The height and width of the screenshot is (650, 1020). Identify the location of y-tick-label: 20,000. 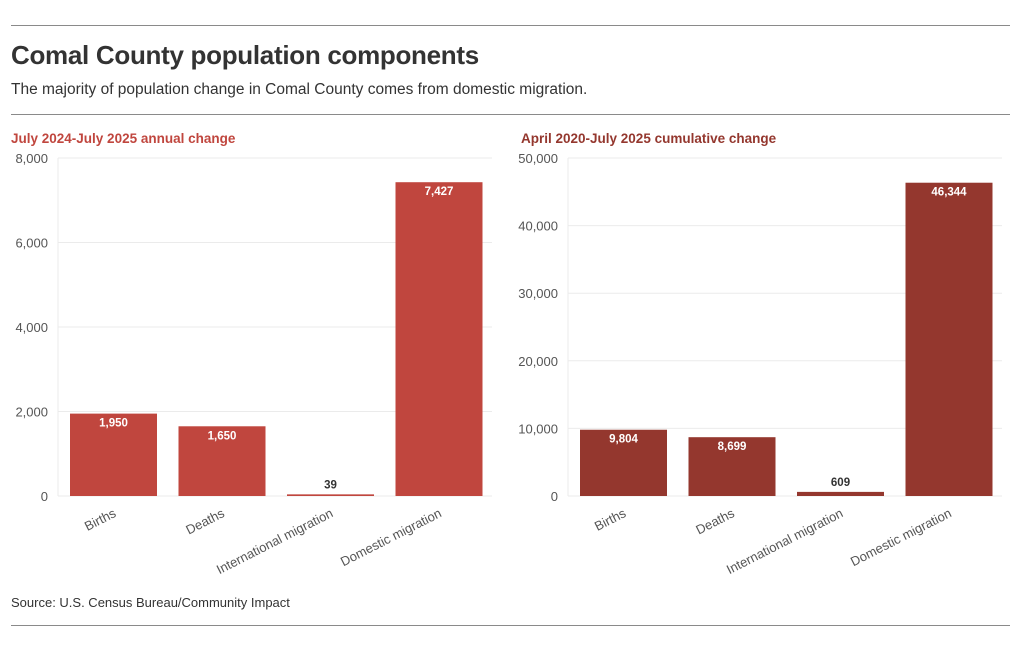
(538, 361).